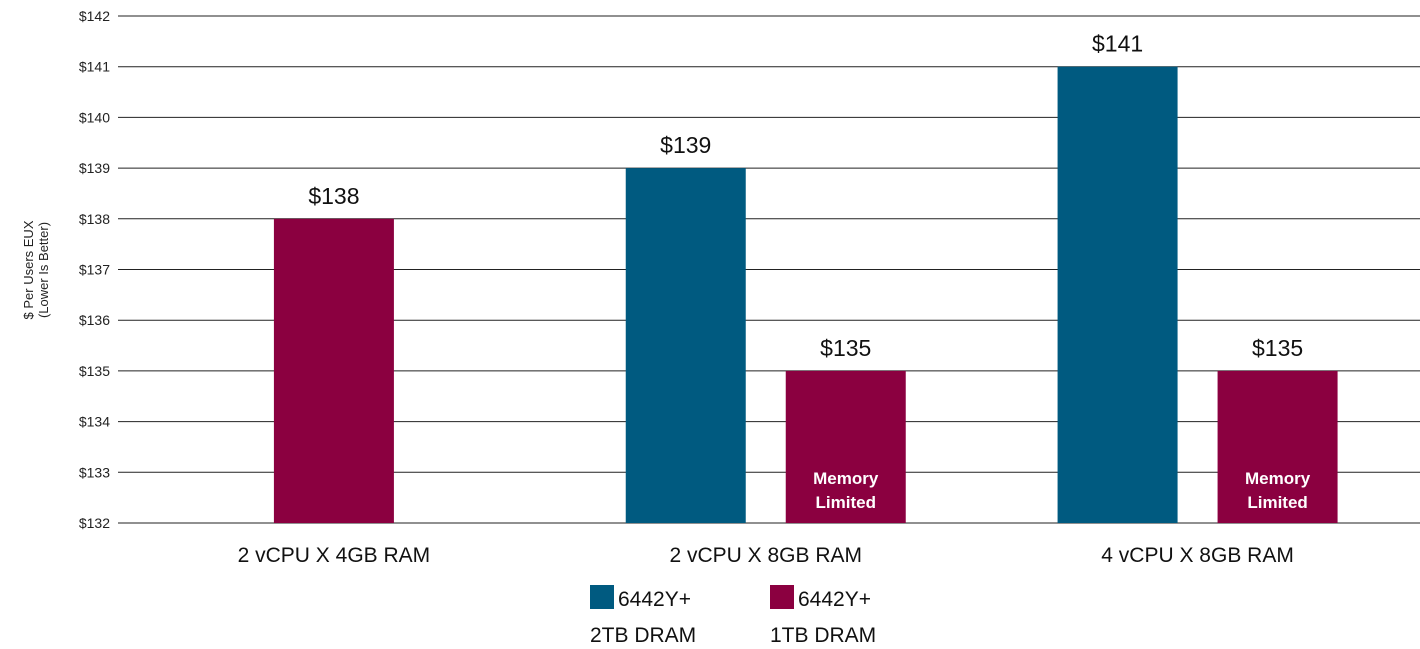 This screenshot has width=1420, height=649. I want to click on category-label: 2 vCPU X 8GB RAM, so click(765, 555).